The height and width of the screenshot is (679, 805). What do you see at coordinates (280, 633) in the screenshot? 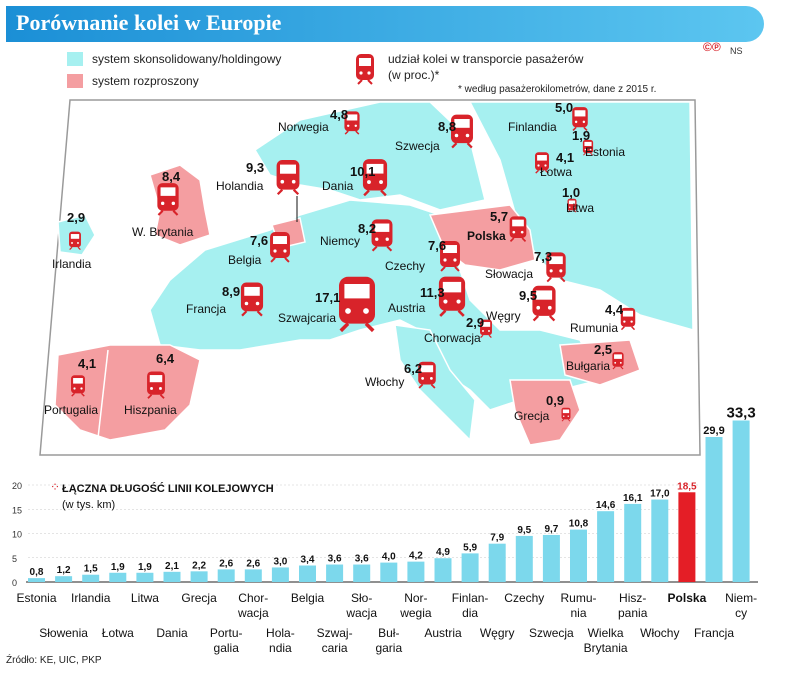
I see `x-tick-label: Hola-` at bounding box center [280, 633].